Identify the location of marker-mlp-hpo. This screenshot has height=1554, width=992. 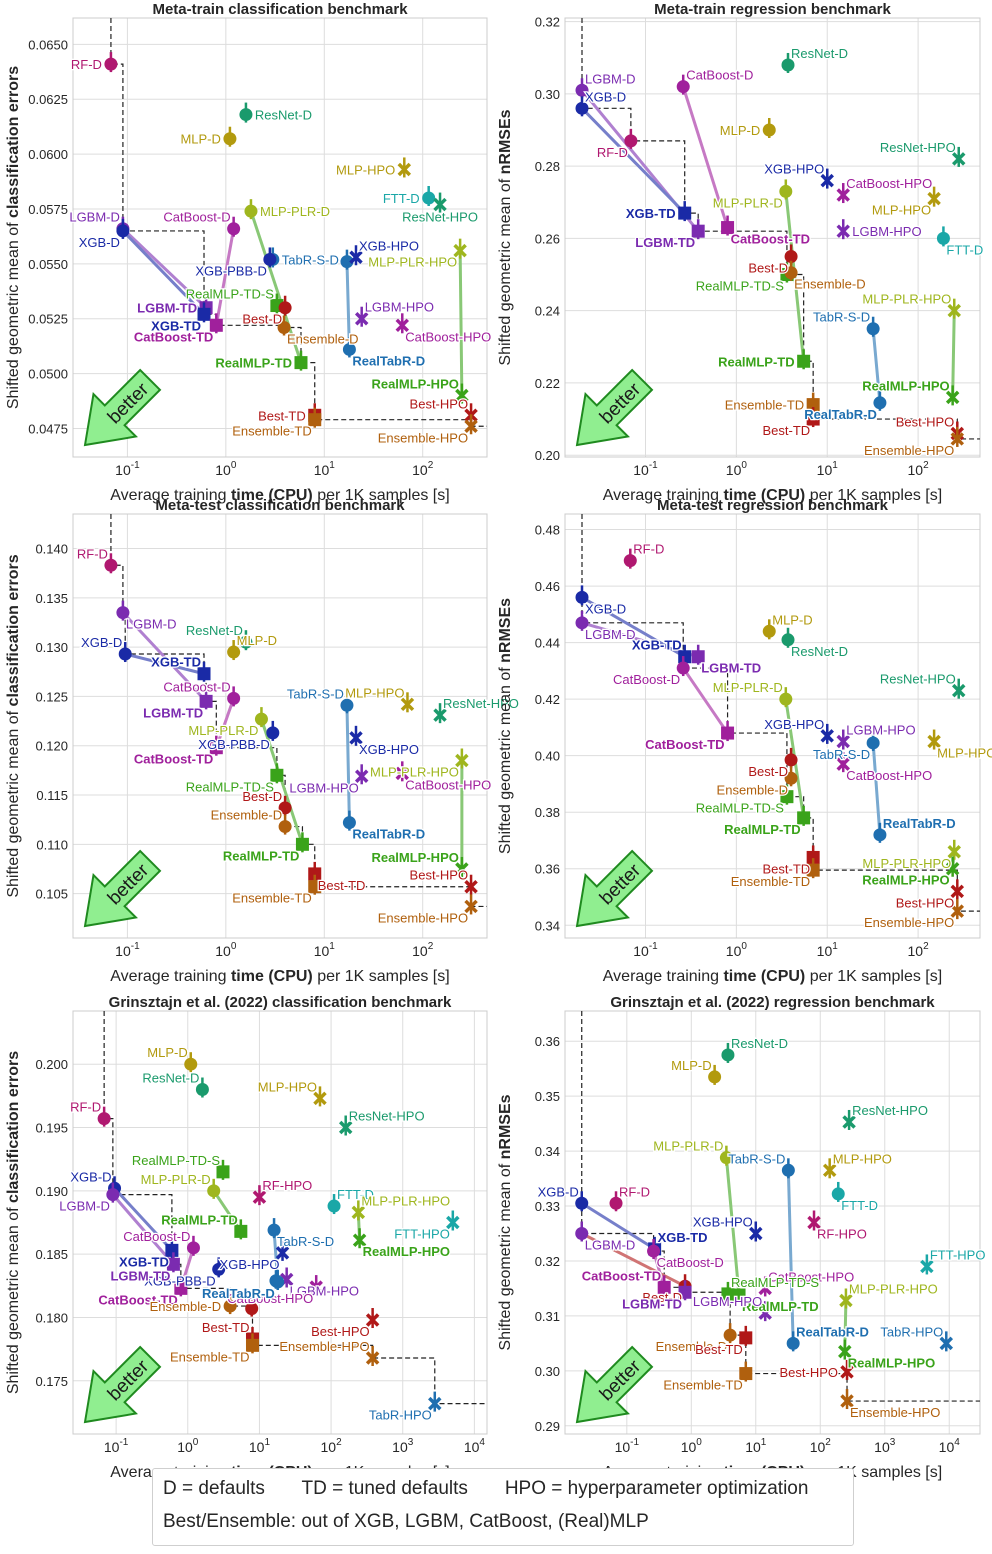
(320, 1096).